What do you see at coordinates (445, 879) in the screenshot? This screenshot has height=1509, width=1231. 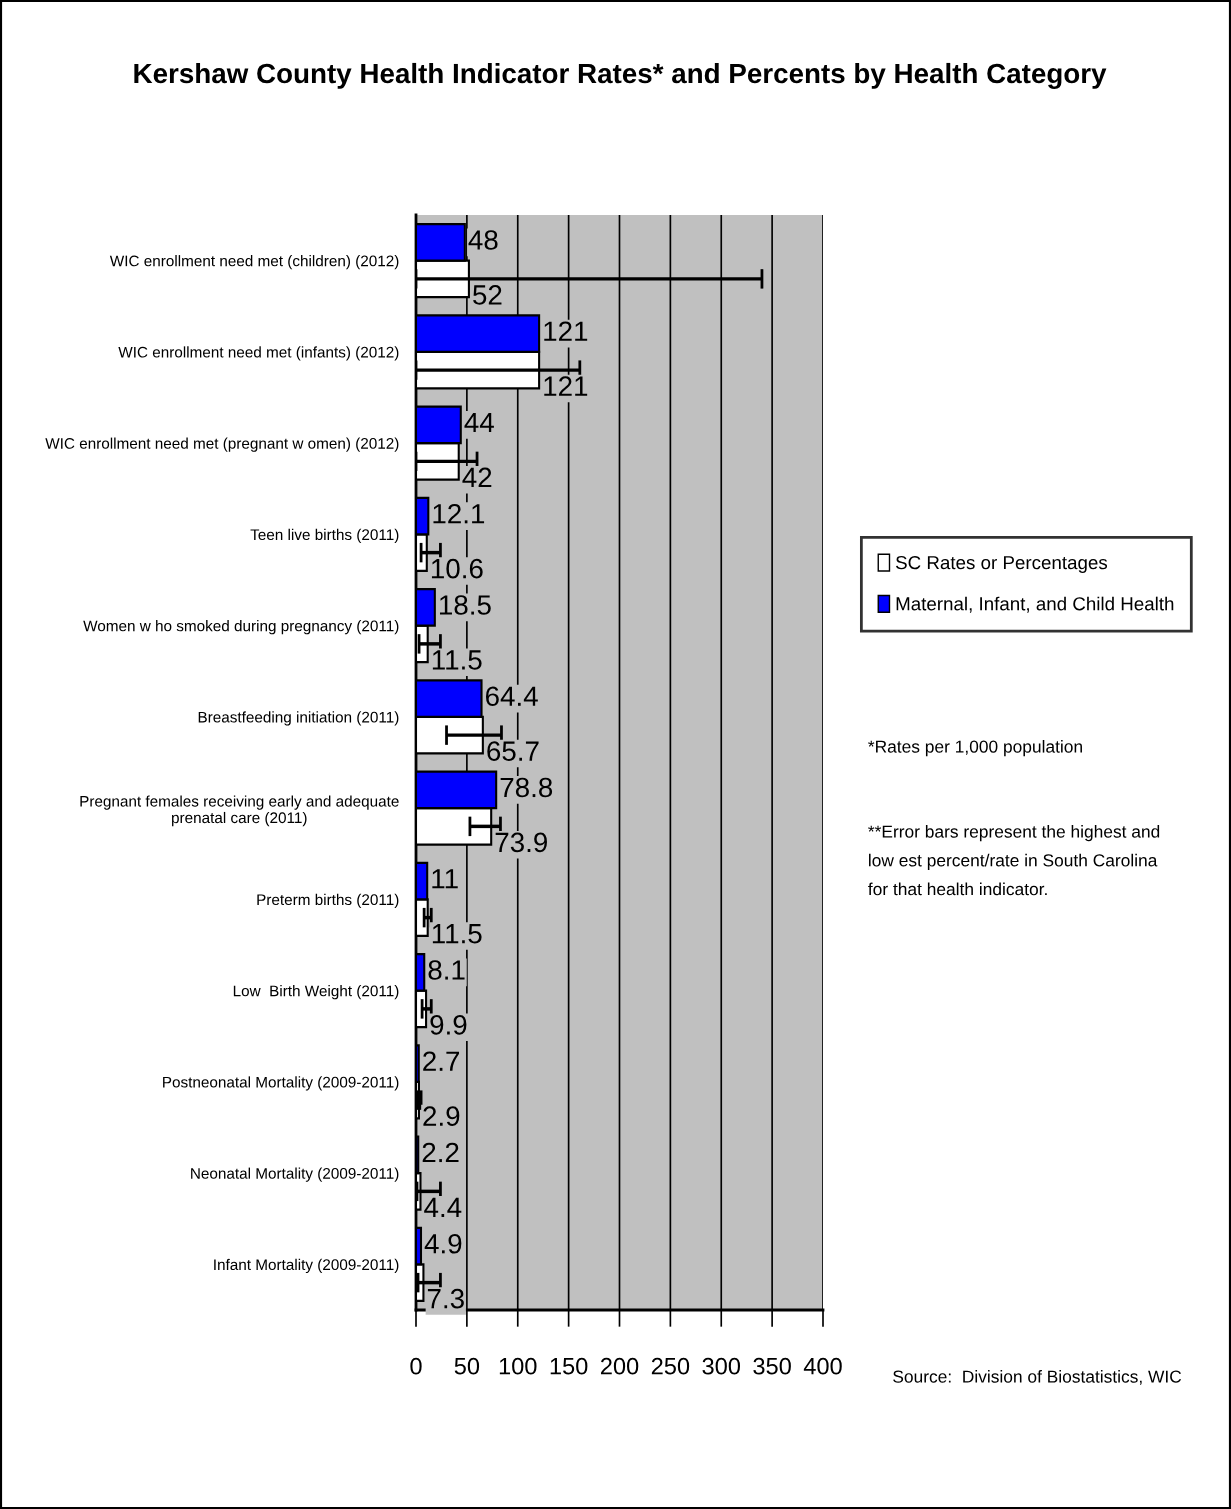 I see `data-label: 11` at bounding box center [445, 879].